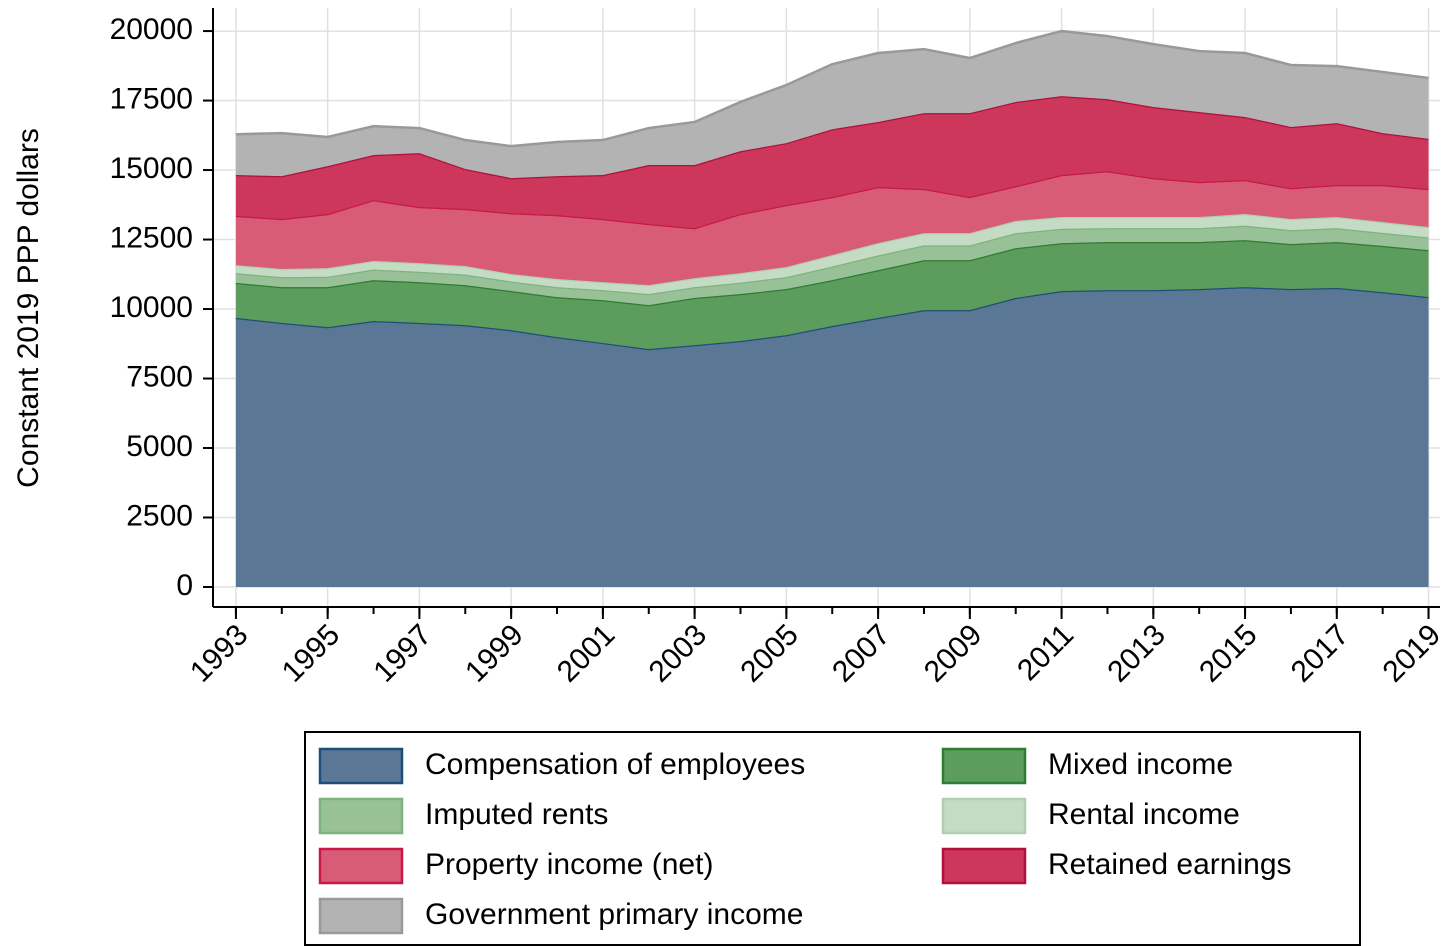 This screenshot has height=946, width=1444. Describe the element at coordinates (184, 585) in the screenshot. I see `y-tick-label: 0` at that location.